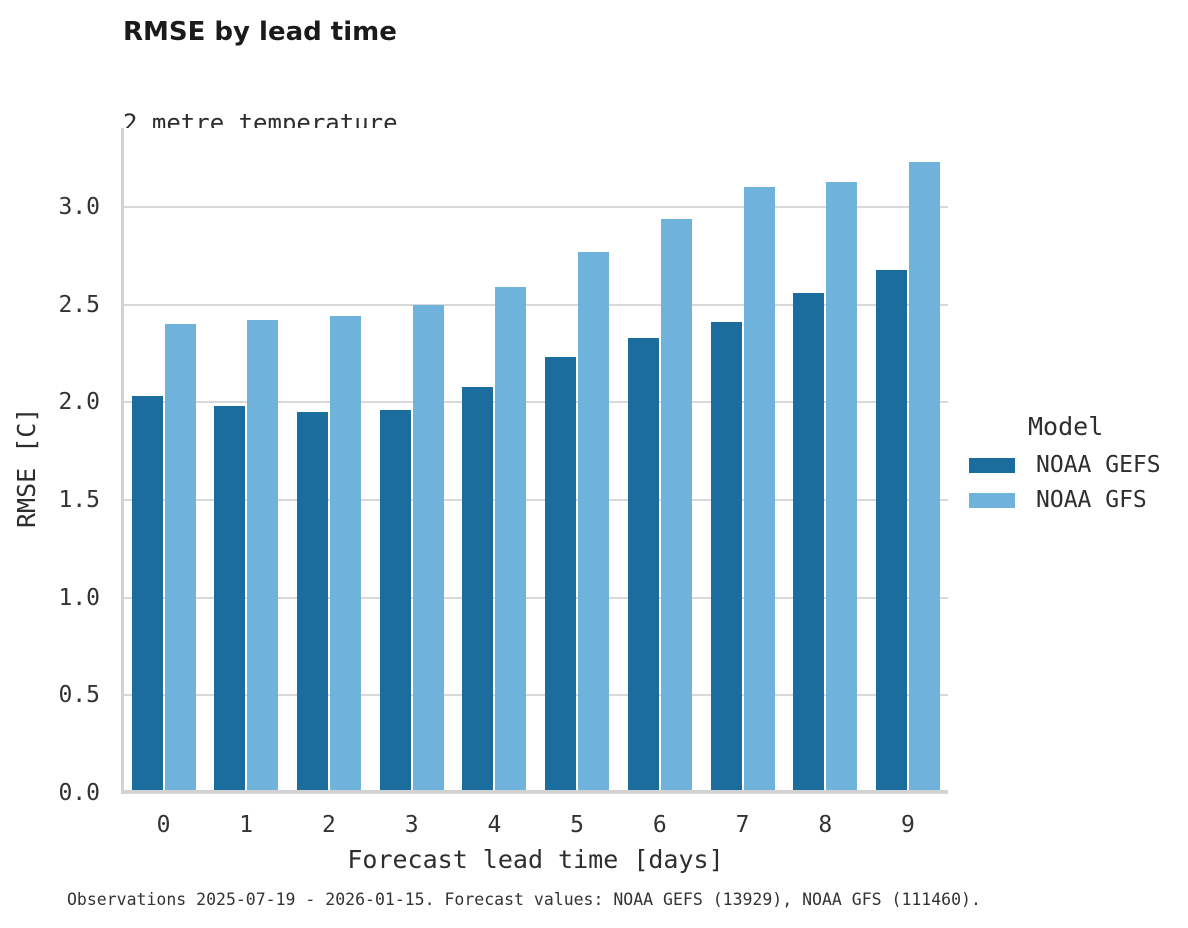  I want to click on legend: Model NOAA GEFS NOAA GFS, so click(1078, 462).